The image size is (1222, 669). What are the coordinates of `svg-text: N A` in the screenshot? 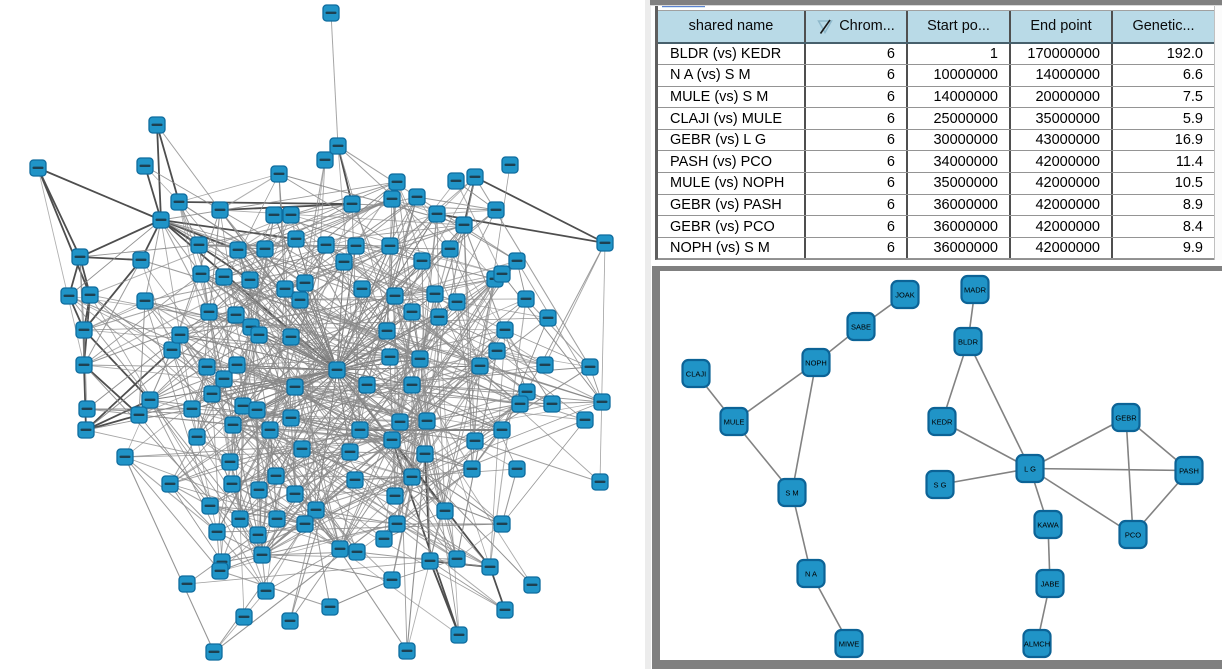 It's located at (811, 573).